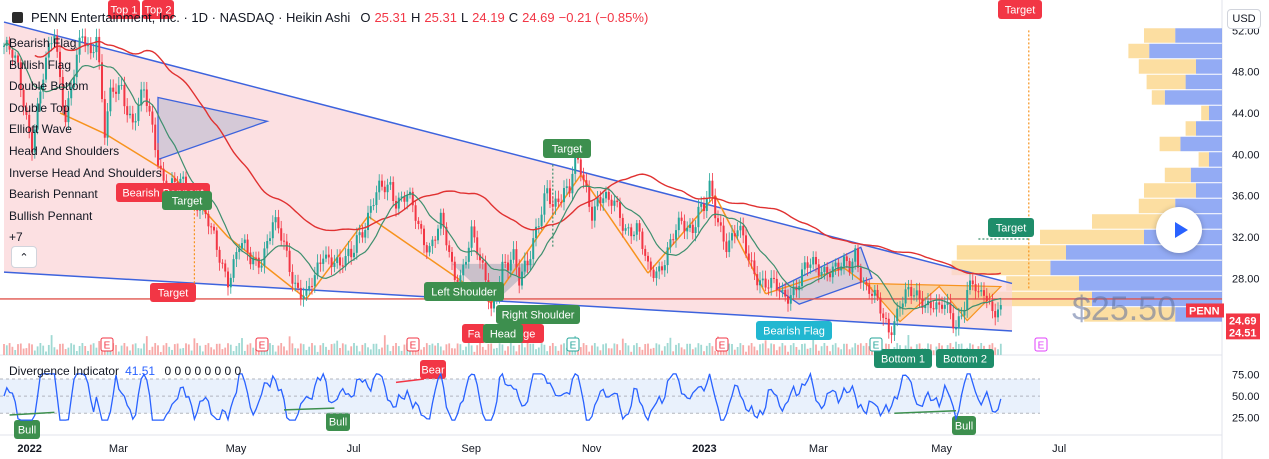  Describe the element at coordinates (53, 194) in the screenshot. I see `legend-item-bearish-pennant: Bearish Pennant` at that location.